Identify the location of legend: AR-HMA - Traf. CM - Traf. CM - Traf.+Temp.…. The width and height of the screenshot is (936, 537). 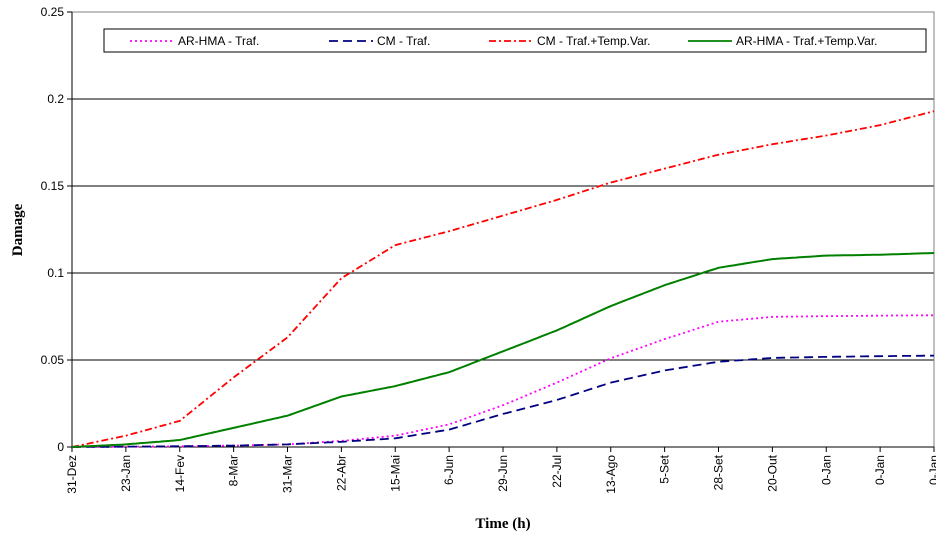
(515, 40).